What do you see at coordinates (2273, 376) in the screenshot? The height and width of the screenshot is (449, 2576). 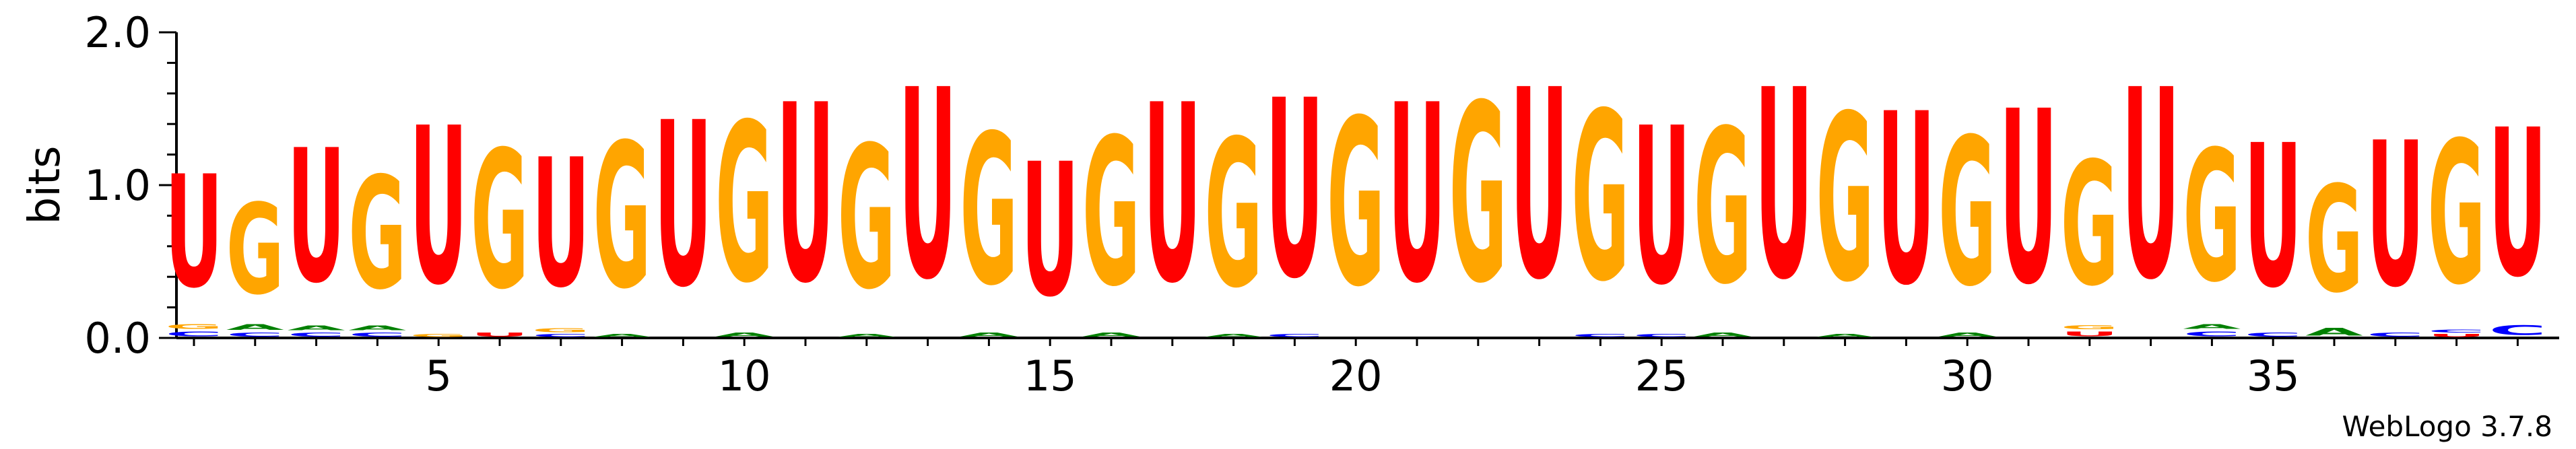 I see `x-tick-label: 35` at bounding box center [2273, 376].